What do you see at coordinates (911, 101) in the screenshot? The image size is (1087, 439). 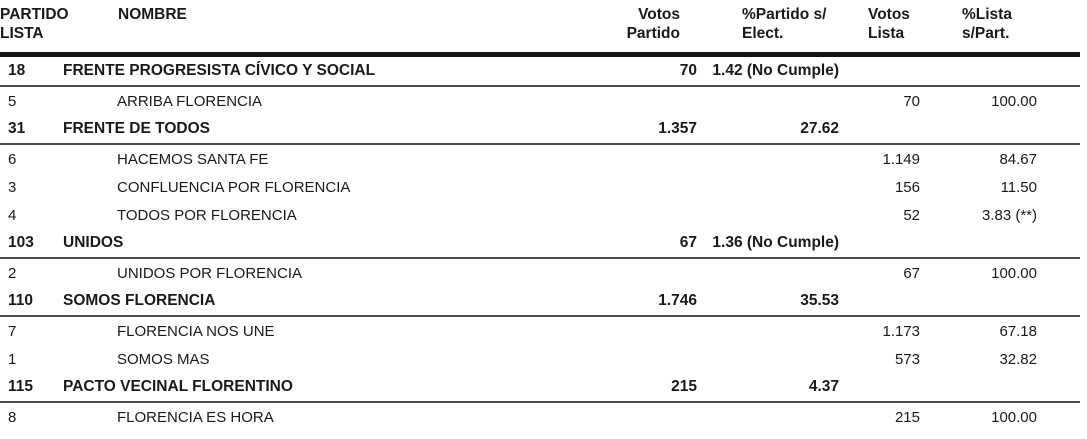 I see `cell-votos-lista: 70` at bounding box center [911, 101].